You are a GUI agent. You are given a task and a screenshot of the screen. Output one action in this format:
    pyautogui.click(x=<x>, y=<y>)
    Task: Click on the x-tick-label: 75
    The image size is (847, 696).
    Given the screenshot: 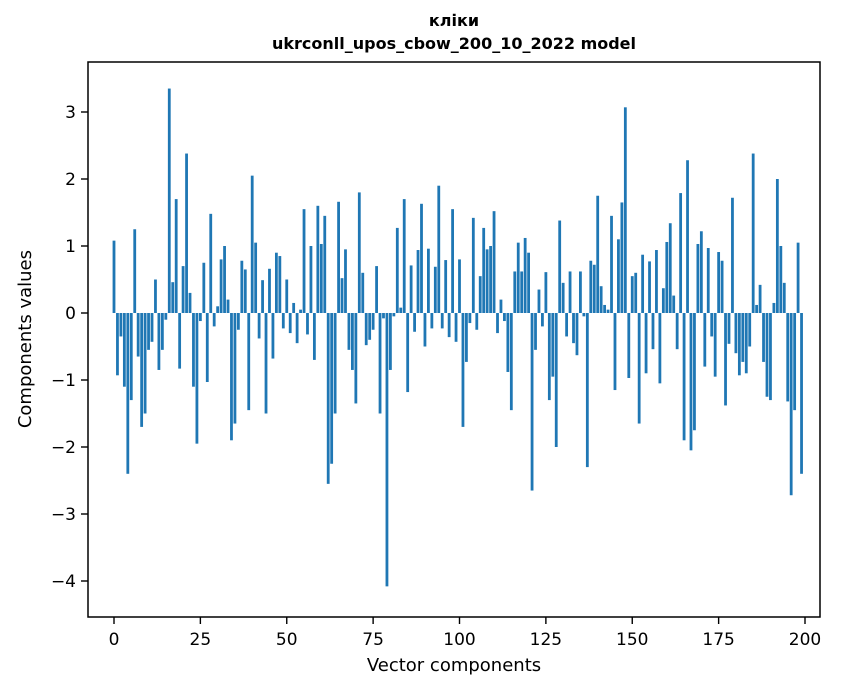 What is the action you would take?
    pyautogui.click(x=373, y=640)
    